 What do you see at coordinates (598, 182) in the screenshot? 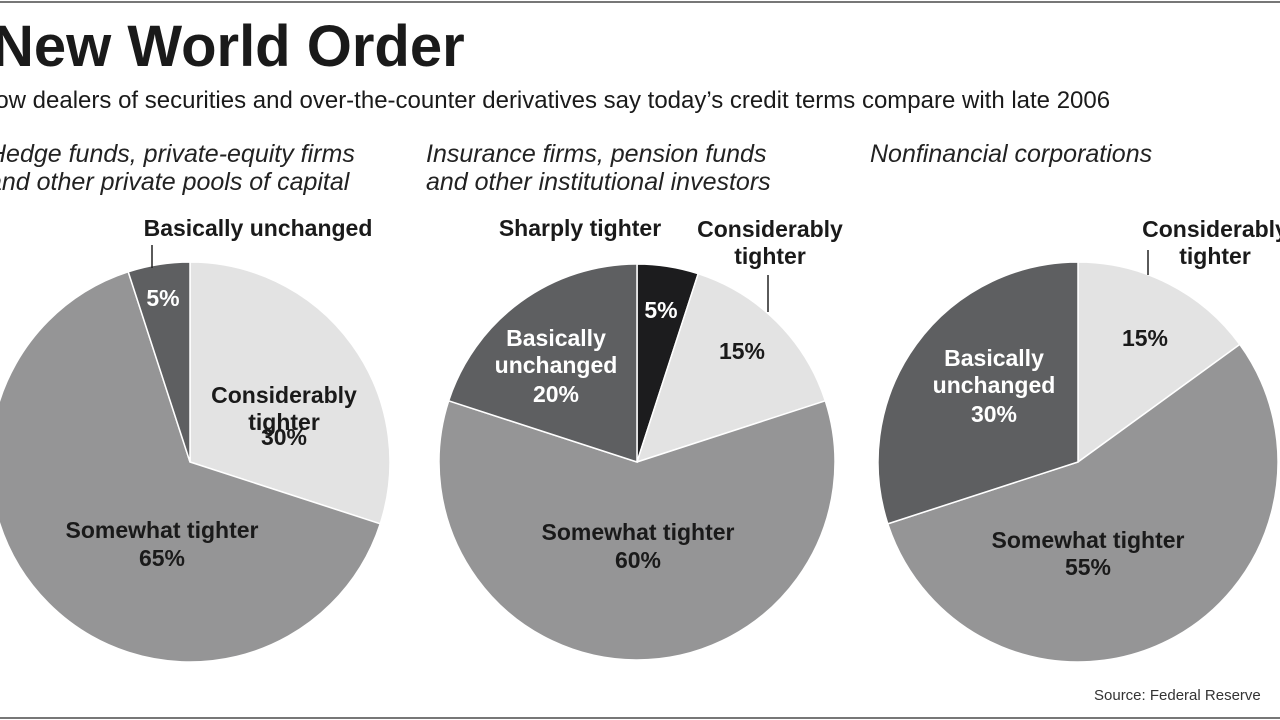
I see `pie-title: and other institutional investors` at bounding box center [598, 182].